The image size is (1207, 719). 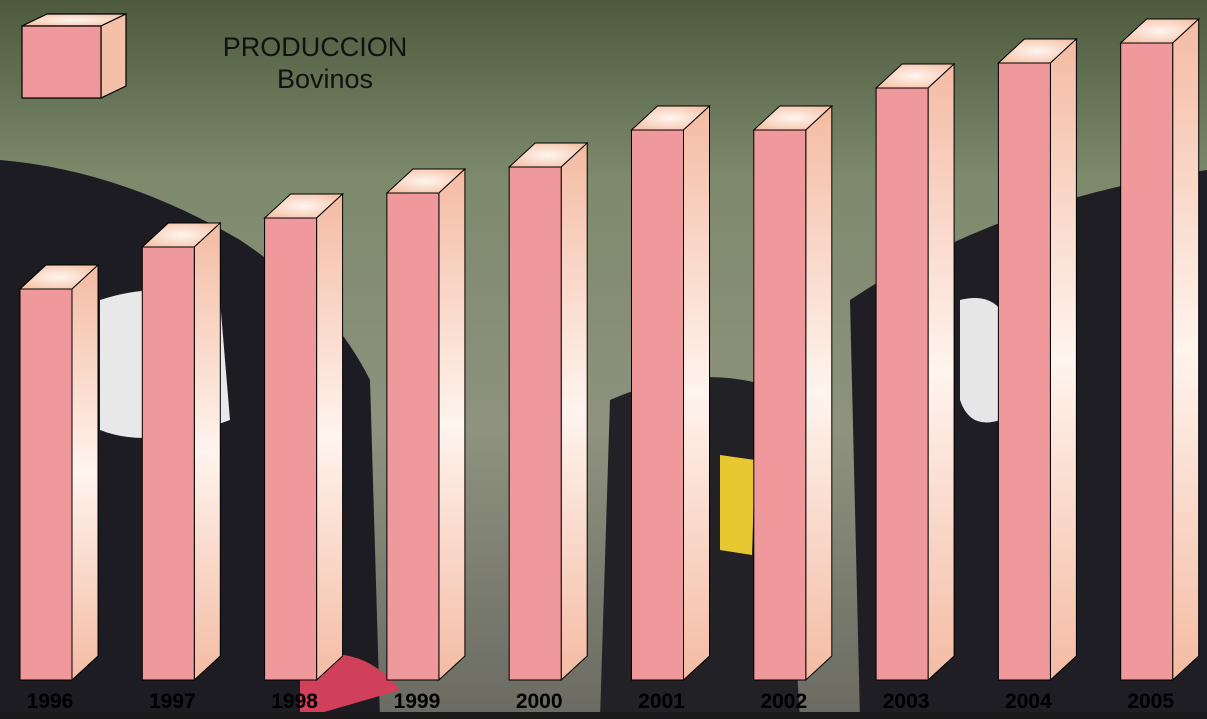 What do you see at coordinates (661, 701) in the screenshot?
I see `x-tick-label: 2001` at bounding box center [661, 701].